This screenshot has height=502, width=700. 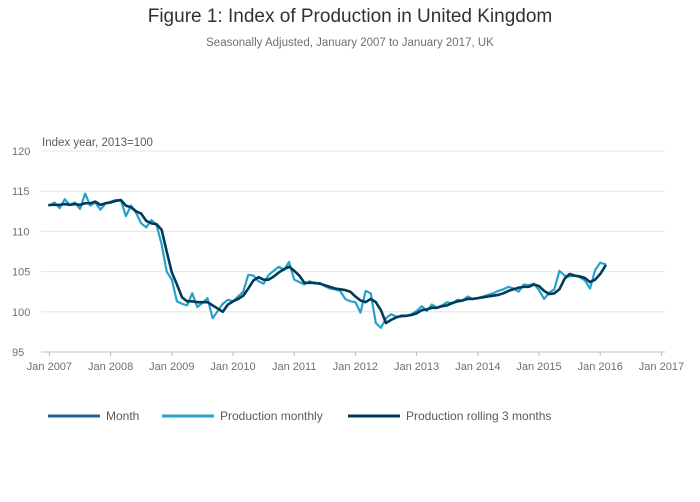 I want to click on y-tick-label: 110, so click(x=21, y=232).